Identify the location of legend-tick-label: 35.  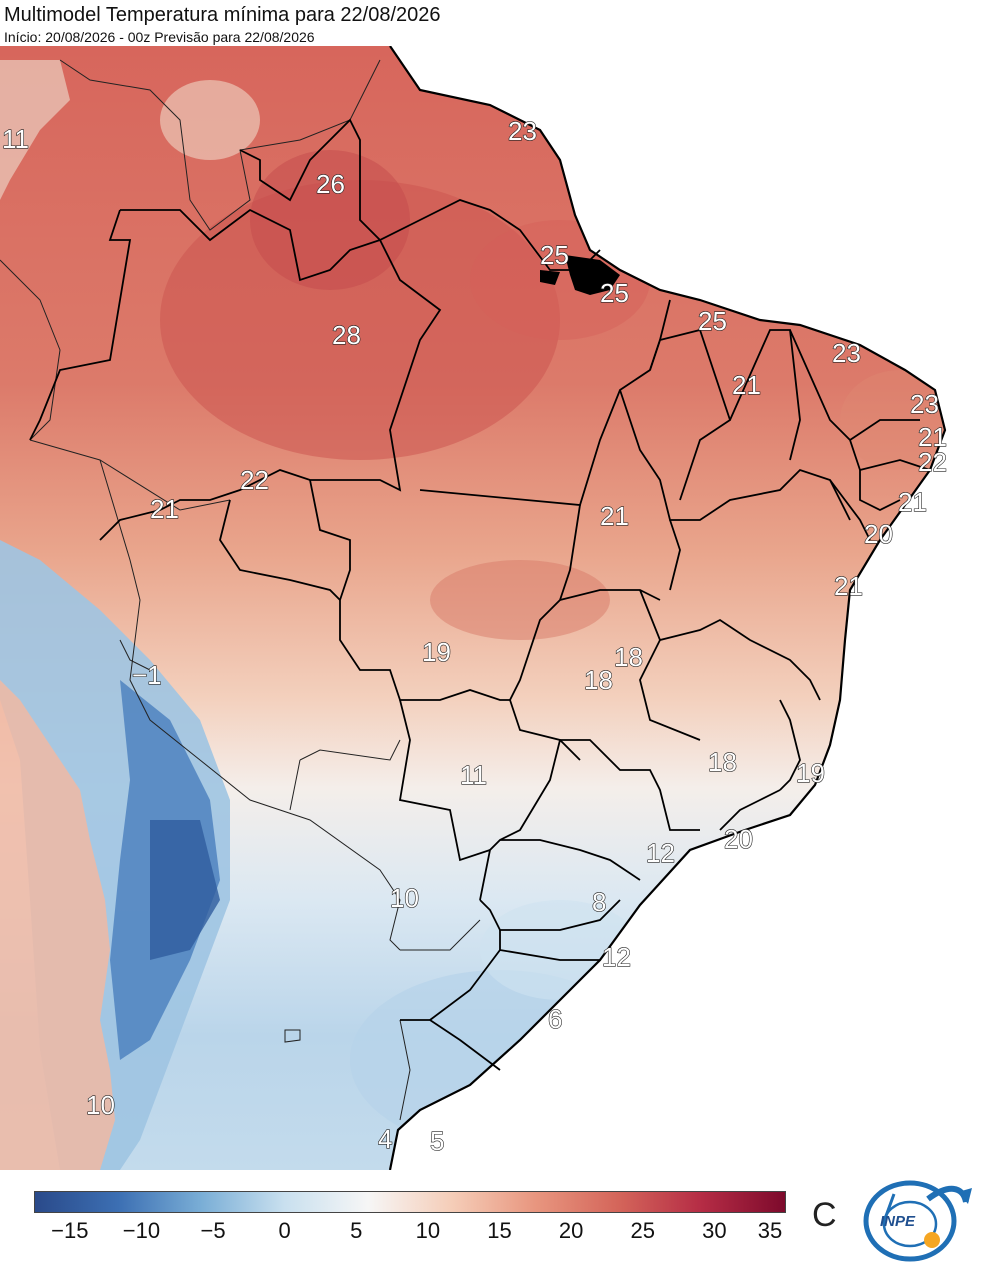
(770, 1230).